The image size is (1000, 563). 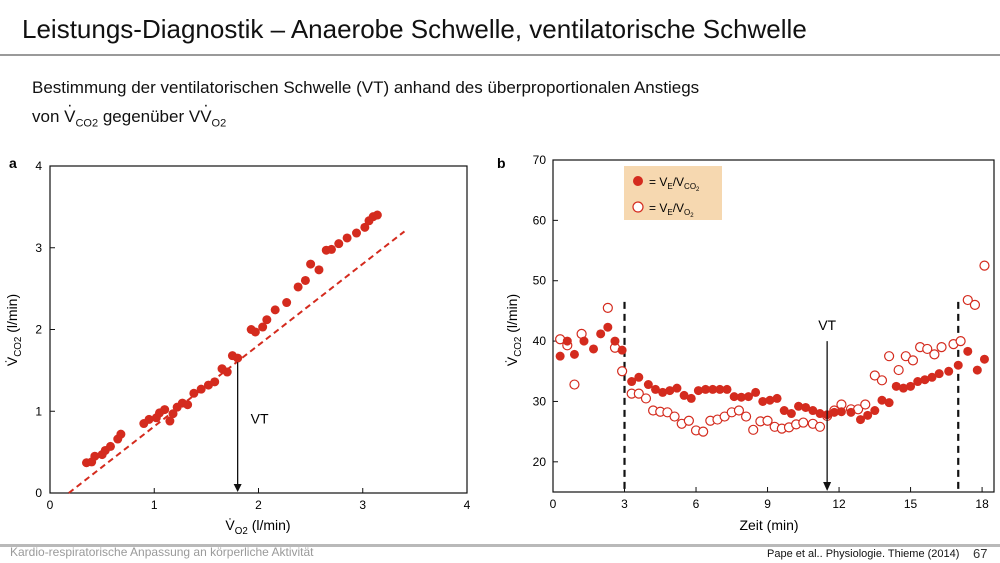 What do you see at coordinates (514, 330) in the screenshot?
I see `panel-b-y-axis-label: V̇CO2 (l/min)` at bounding box center [514, 330].